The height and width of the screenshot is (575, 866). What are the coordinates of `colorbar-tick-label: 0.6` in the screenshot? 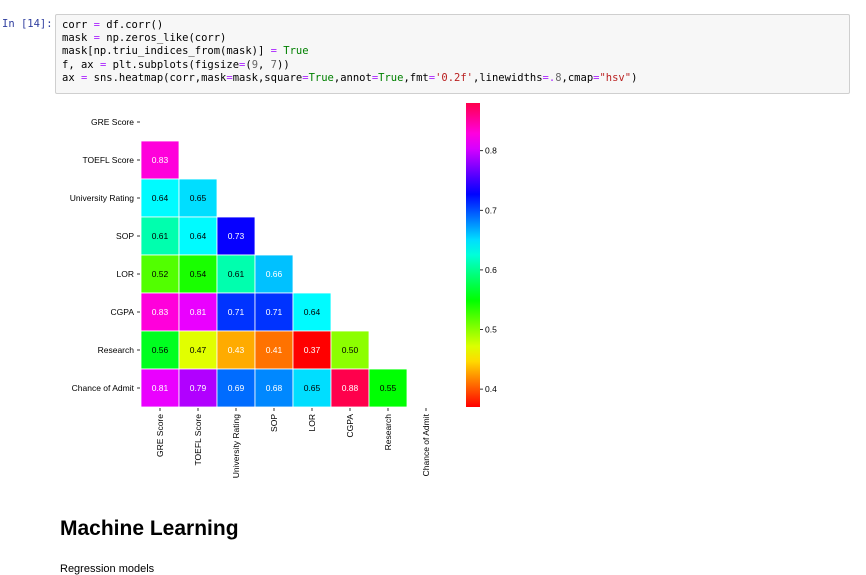 It's located at (491, 270).